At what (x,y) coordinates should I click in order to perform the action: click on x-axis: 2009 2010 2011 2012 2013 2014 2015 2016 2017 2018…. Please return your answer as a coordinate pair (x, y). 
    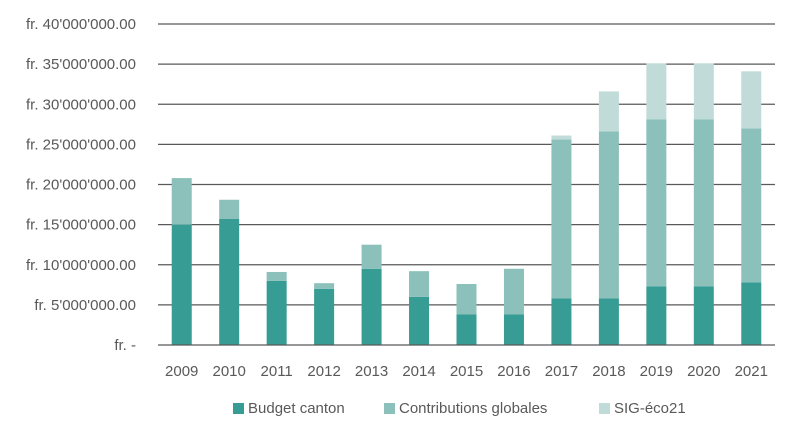
    Looking at the image, I should click on (466, 371).